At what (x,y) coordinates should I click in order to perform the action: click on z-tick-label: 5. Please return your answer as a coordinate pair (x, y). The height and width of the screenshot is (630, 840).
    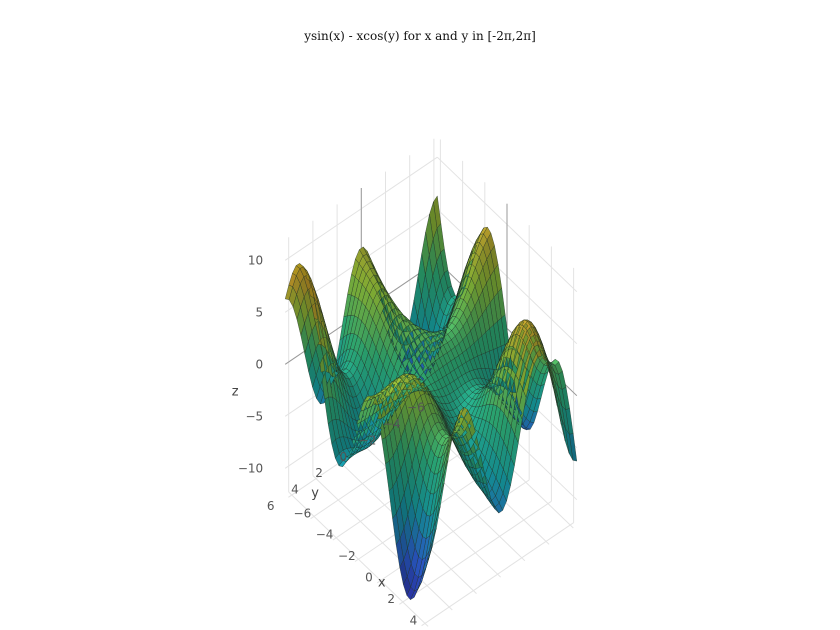
    Looking at the image, I should click on (260, 312).